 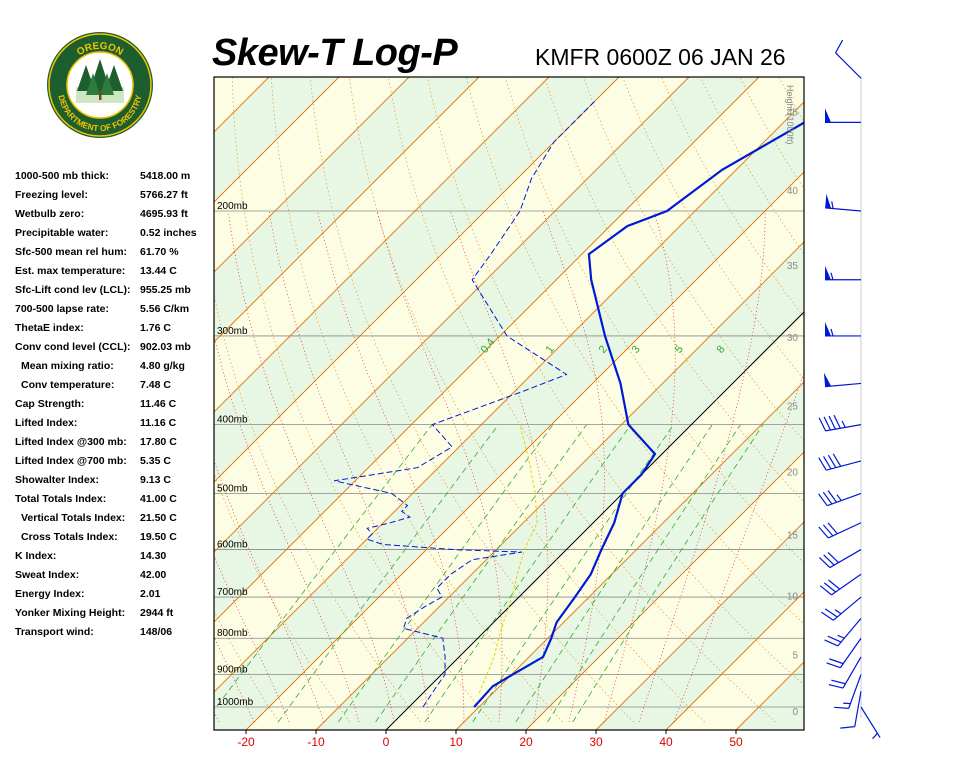 I want to click on height-tick-label: 20, so click(x=793, y=472).